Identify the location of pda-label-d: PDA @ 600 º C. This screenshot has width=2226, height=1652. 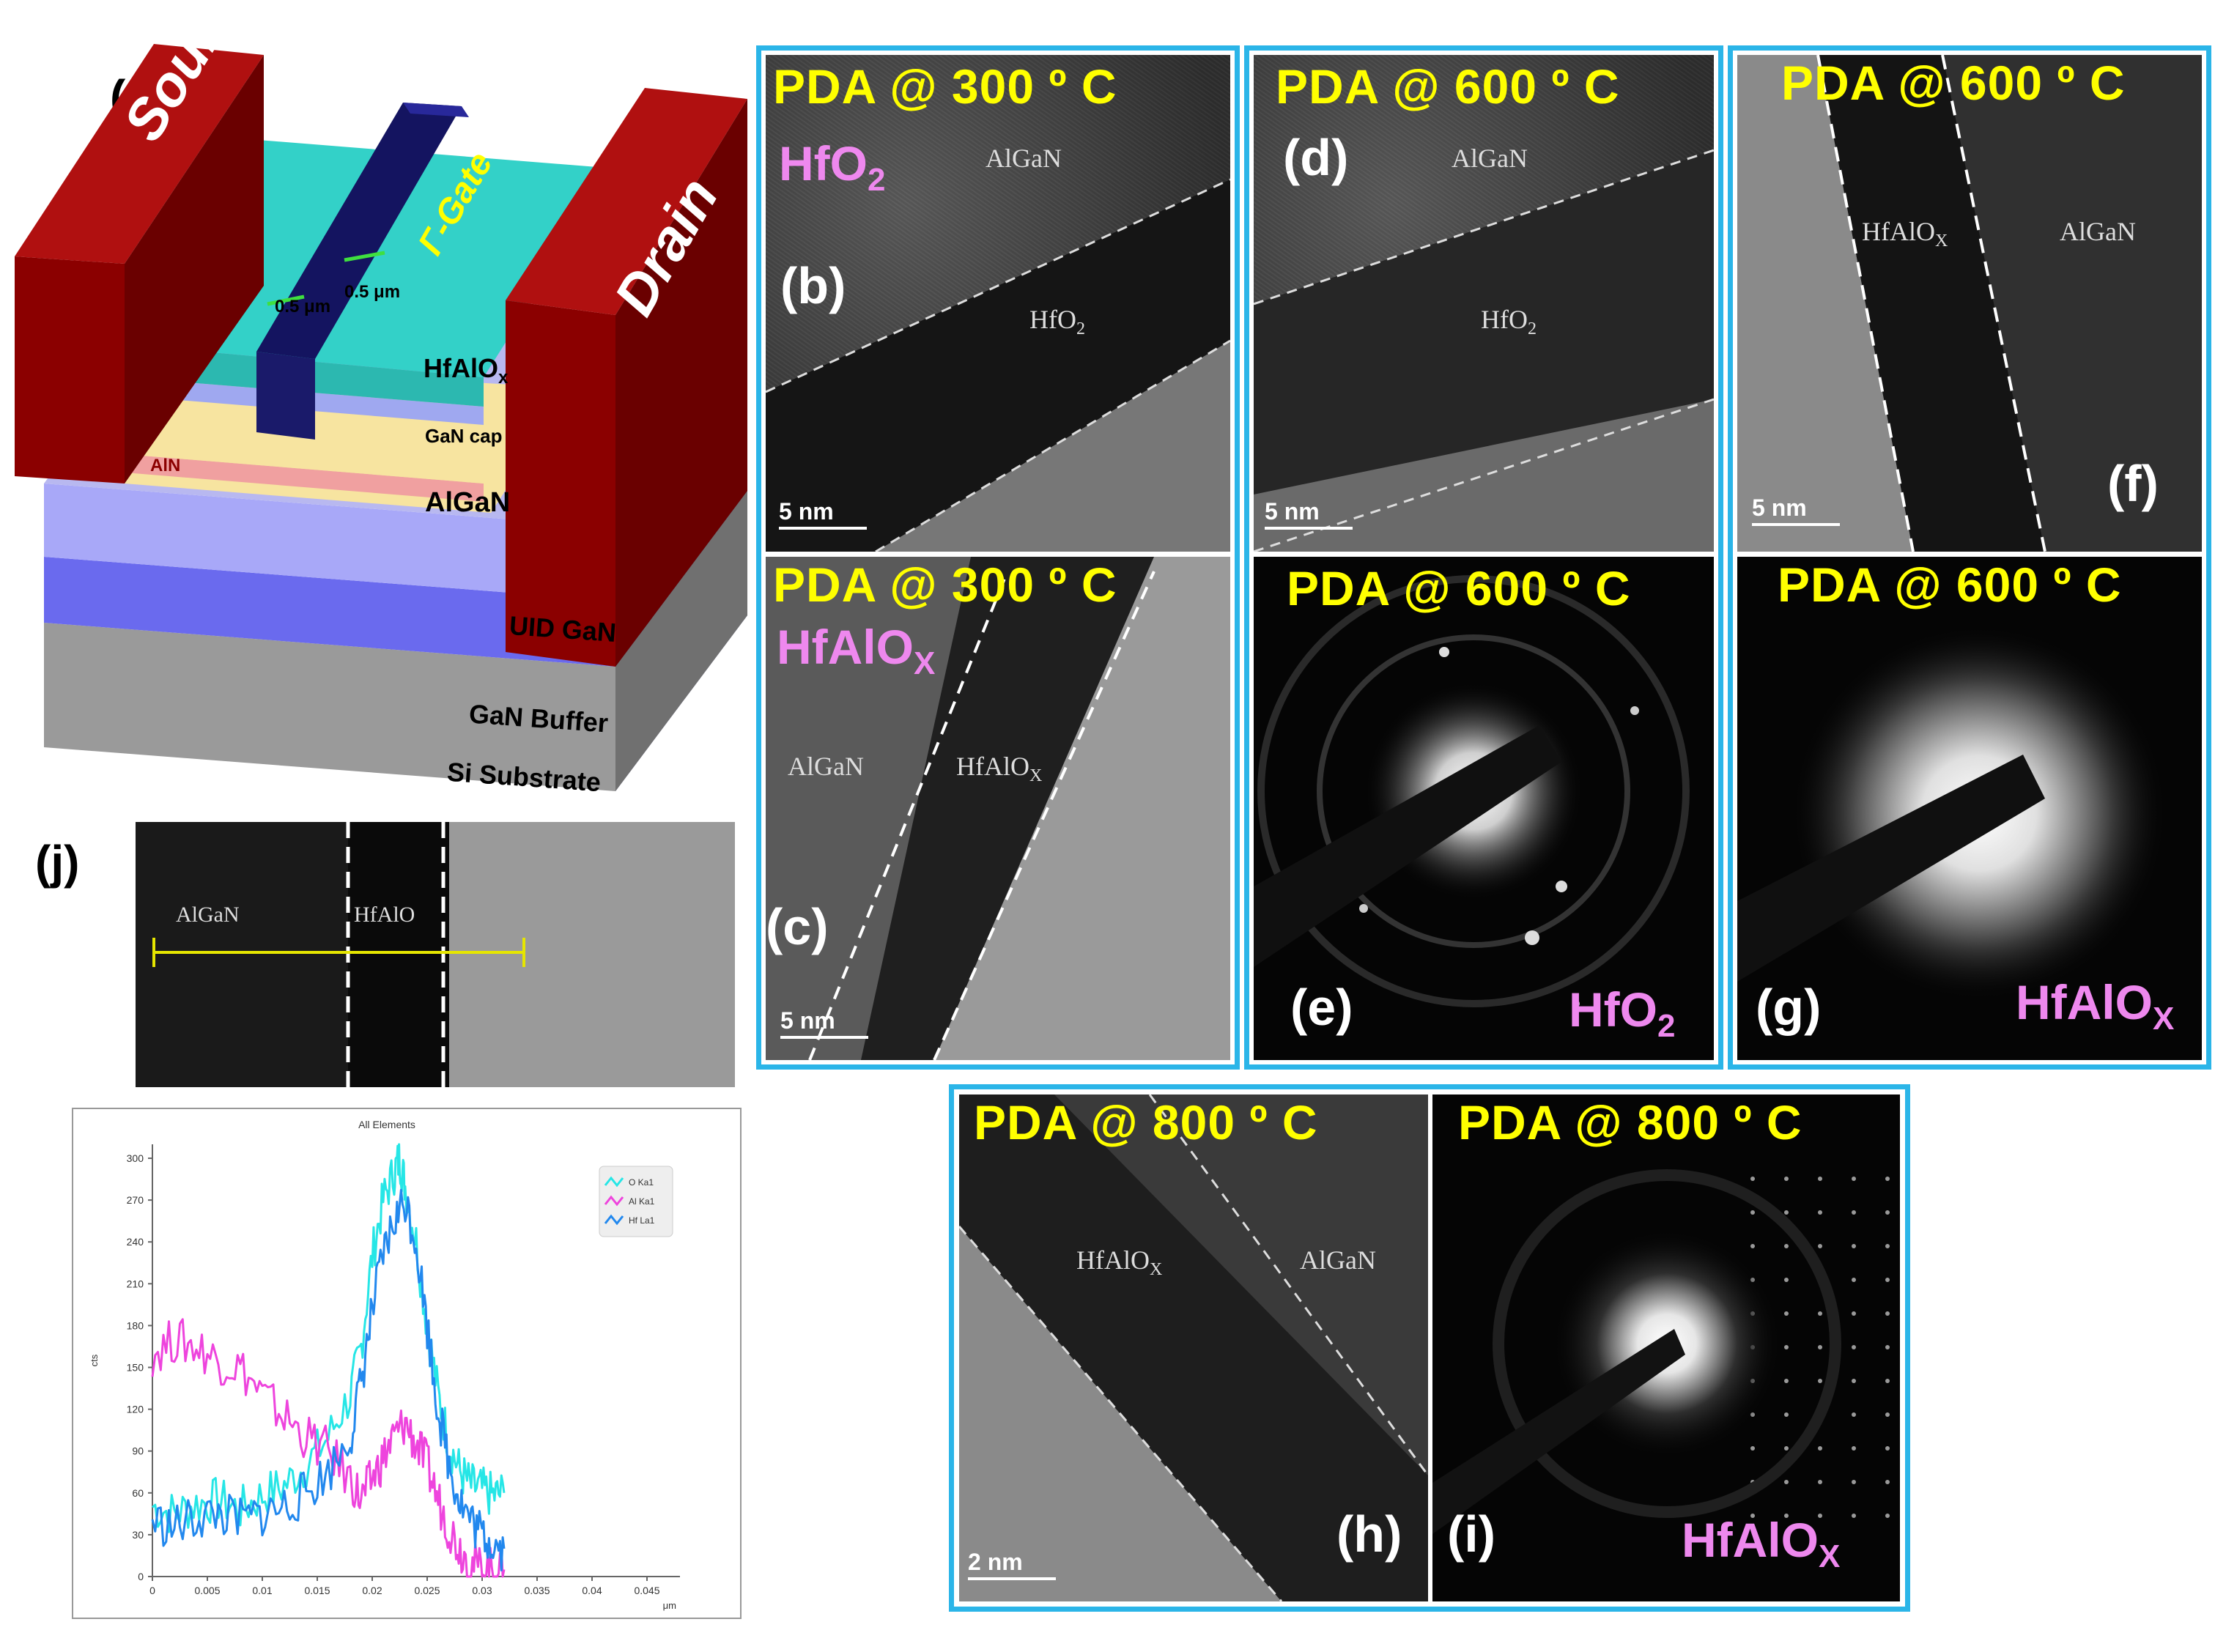
(1448, 86).